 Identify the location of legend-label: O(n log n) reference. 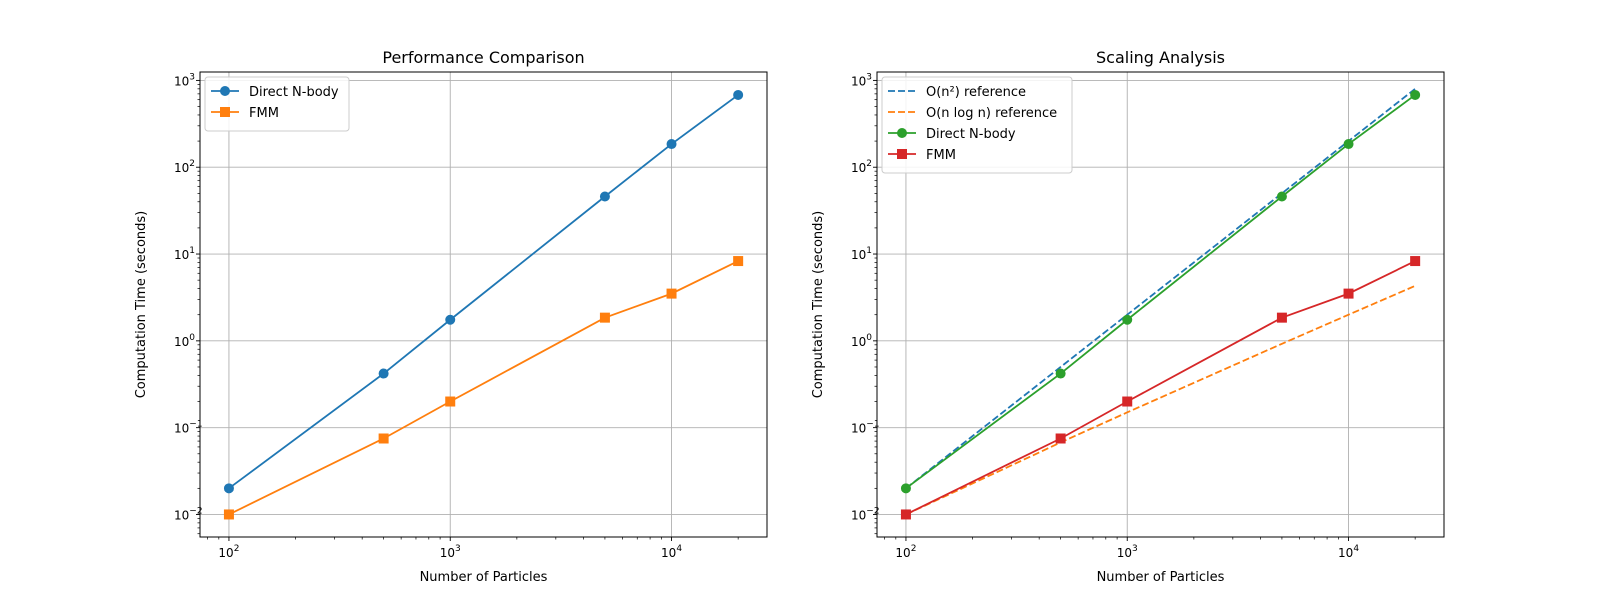
(991, 113).